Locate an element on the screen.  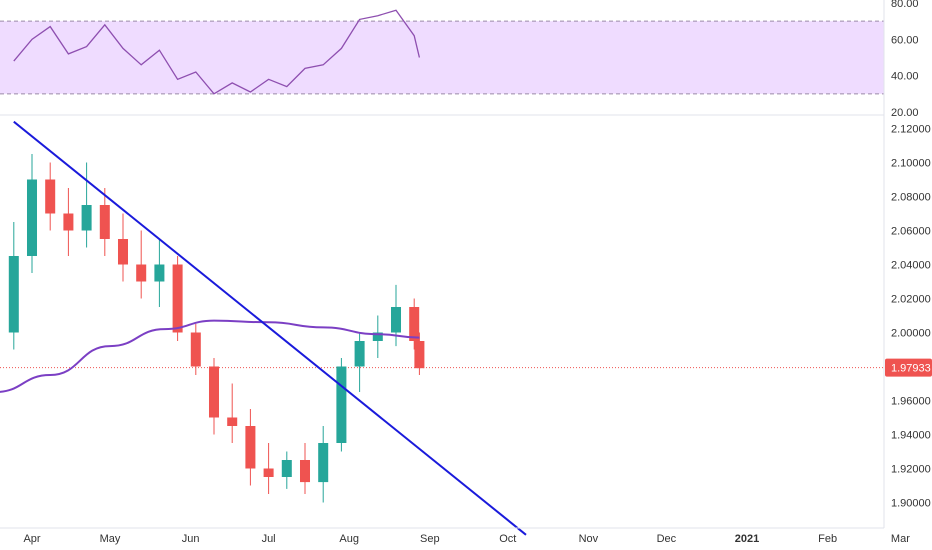
time-tick-label: Dec is located at coordinates (667, 539).